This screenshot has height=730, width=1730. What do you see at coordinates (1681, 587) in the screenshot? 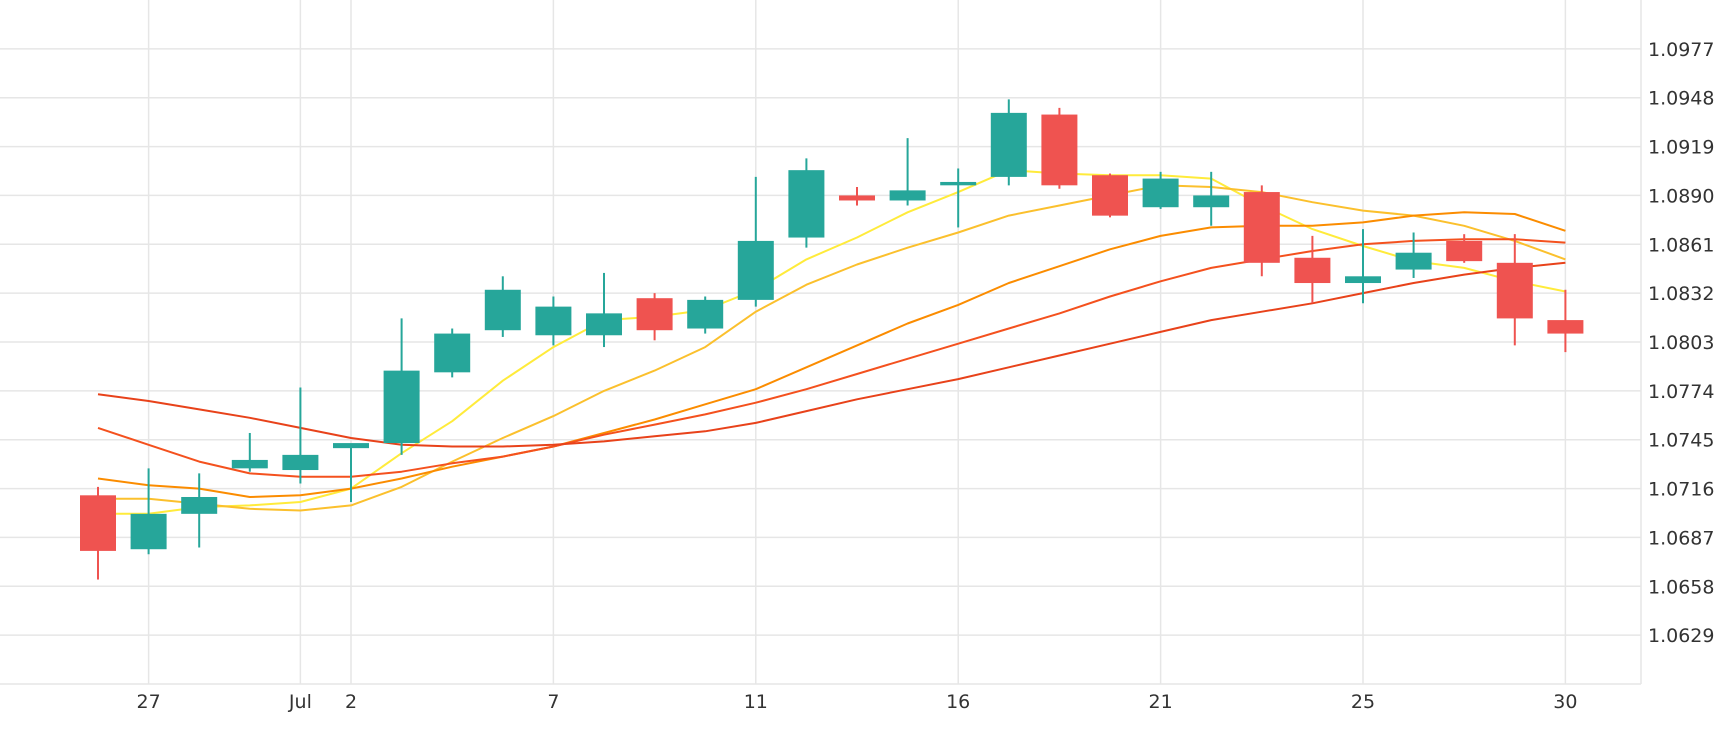
I see `y-tick-label: 1.0658` at bounding box center [1681, 587].